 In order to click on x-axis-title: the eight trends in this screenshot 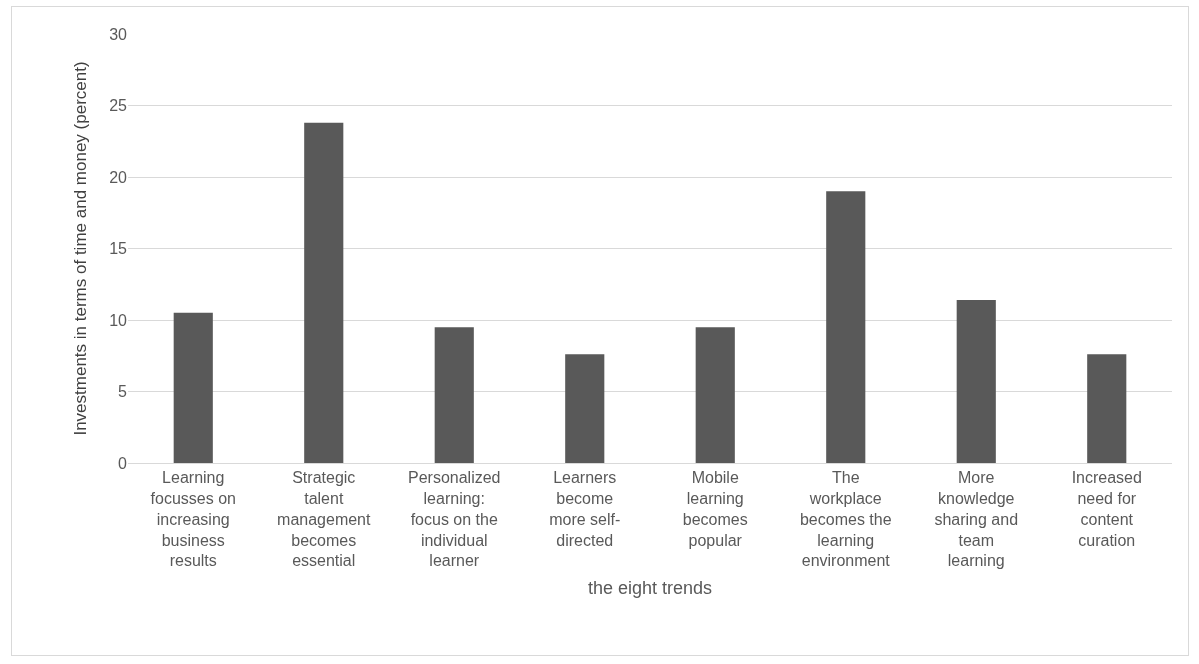, I will do `click(650, 587)`.